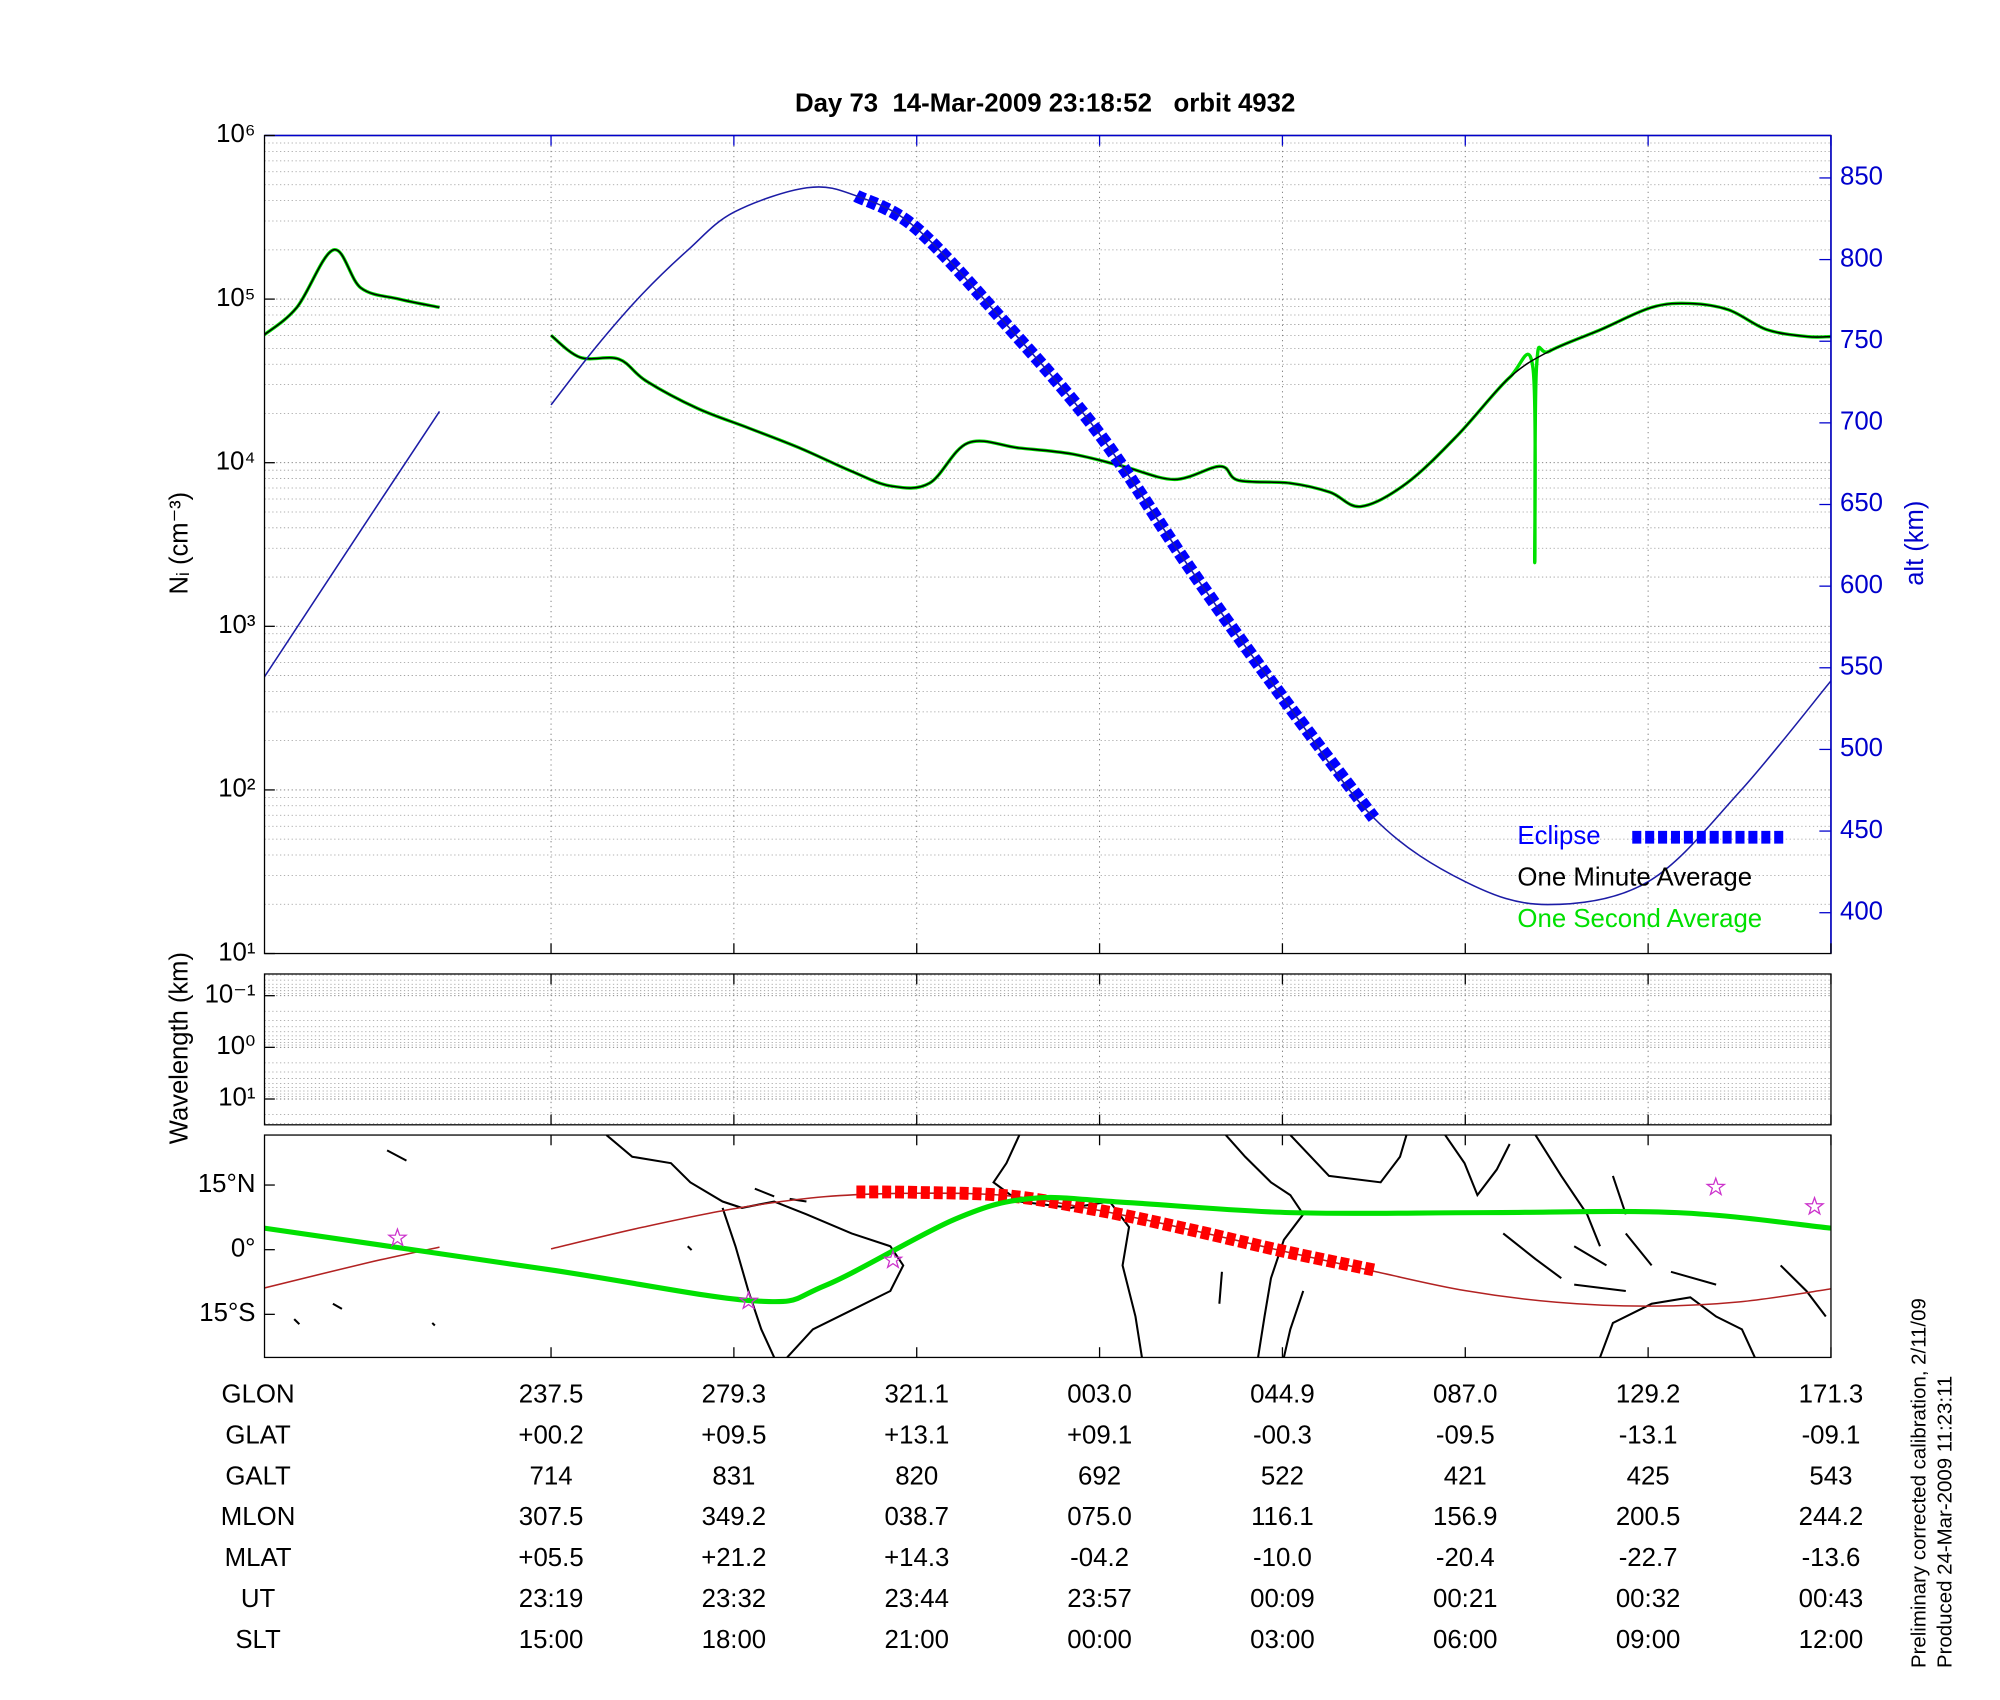  I want to click on data-line, so click(1047, 1249).